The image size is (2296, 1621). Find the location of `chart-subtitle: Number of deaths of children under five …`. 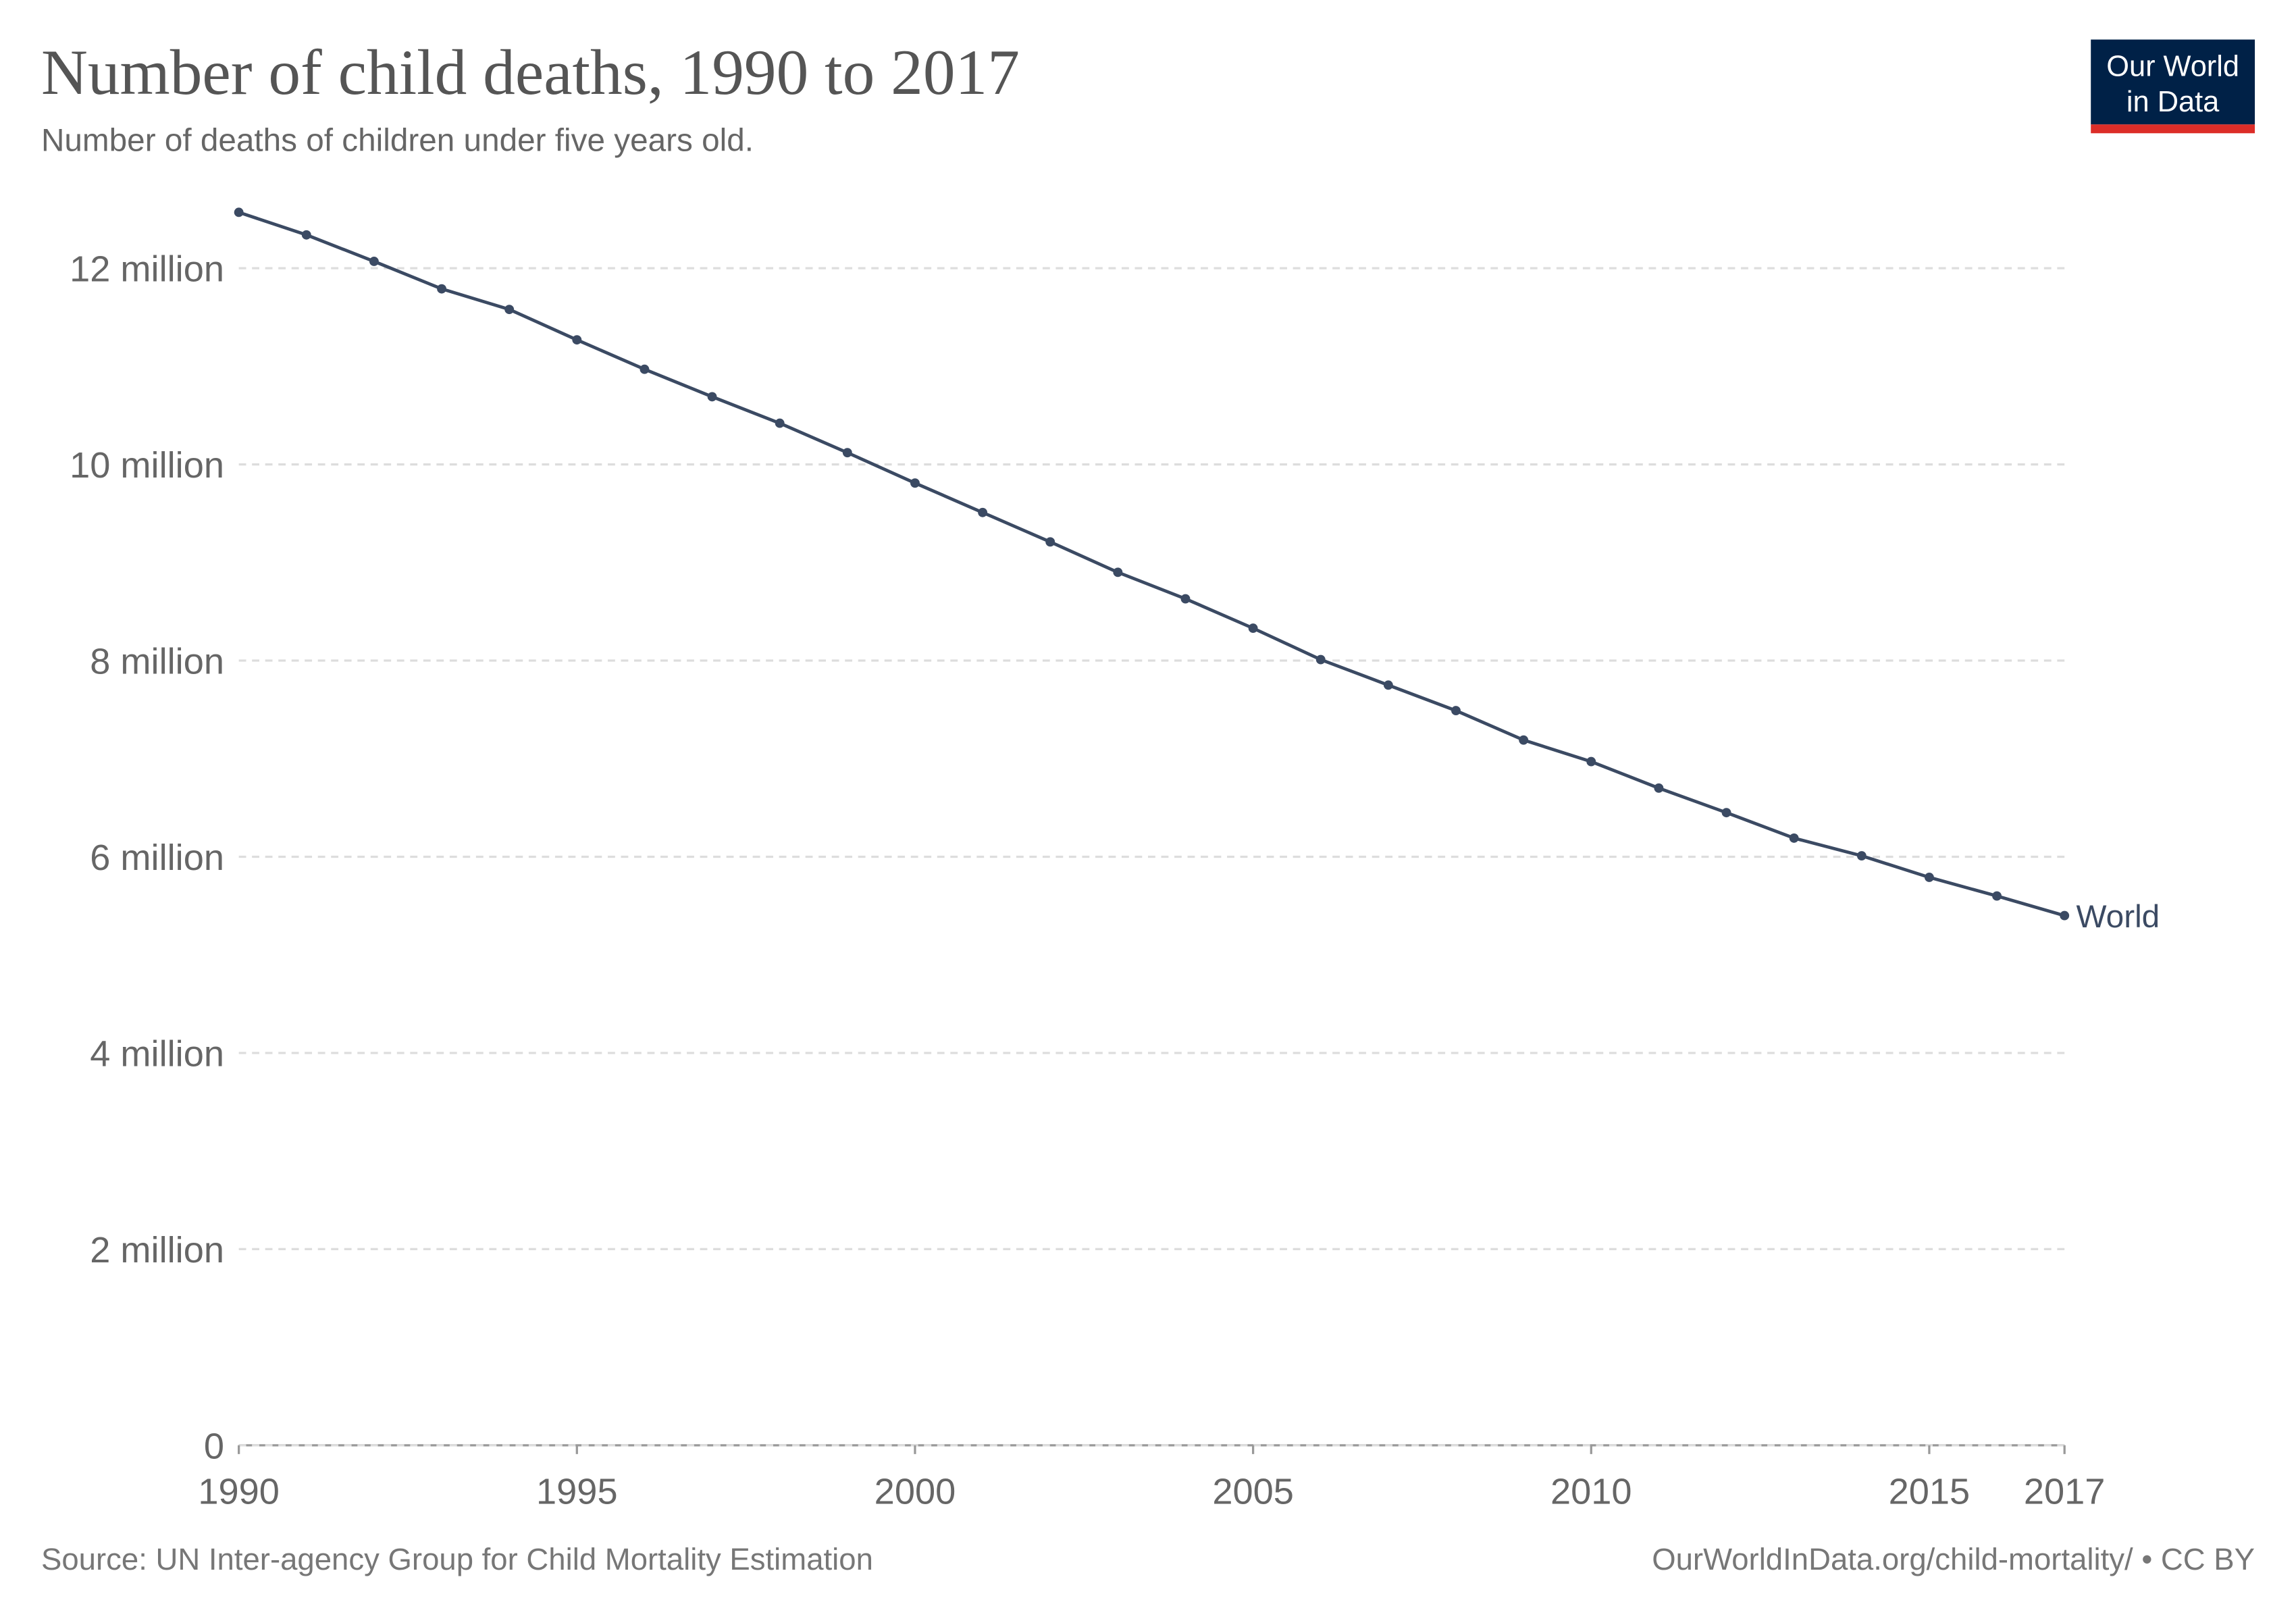

chart-subtitle: Number of deaths of children under five … is located at coordinates (397, 140).